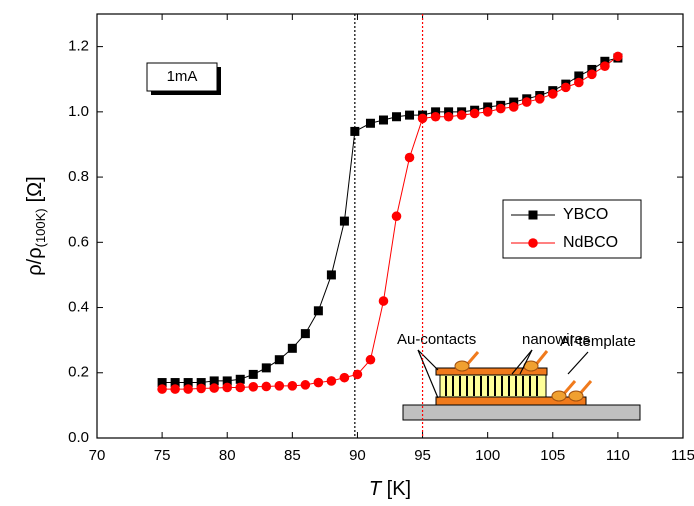 The height and width of the screenshot is (506, 694). I want to click on x-axis-label-unit: [K], so click(399, 489).